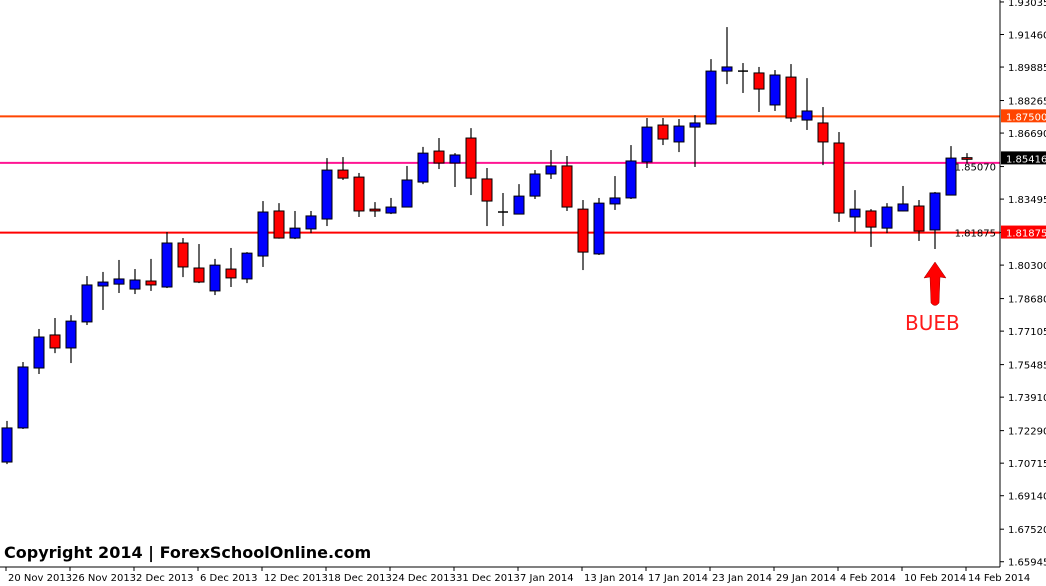 The height and width of the screenshot is (586, 1046). Describe the element at coordinates (806, 578) in the screenshot. I see `x-tick-label: 29 Jan 2014` at that location.